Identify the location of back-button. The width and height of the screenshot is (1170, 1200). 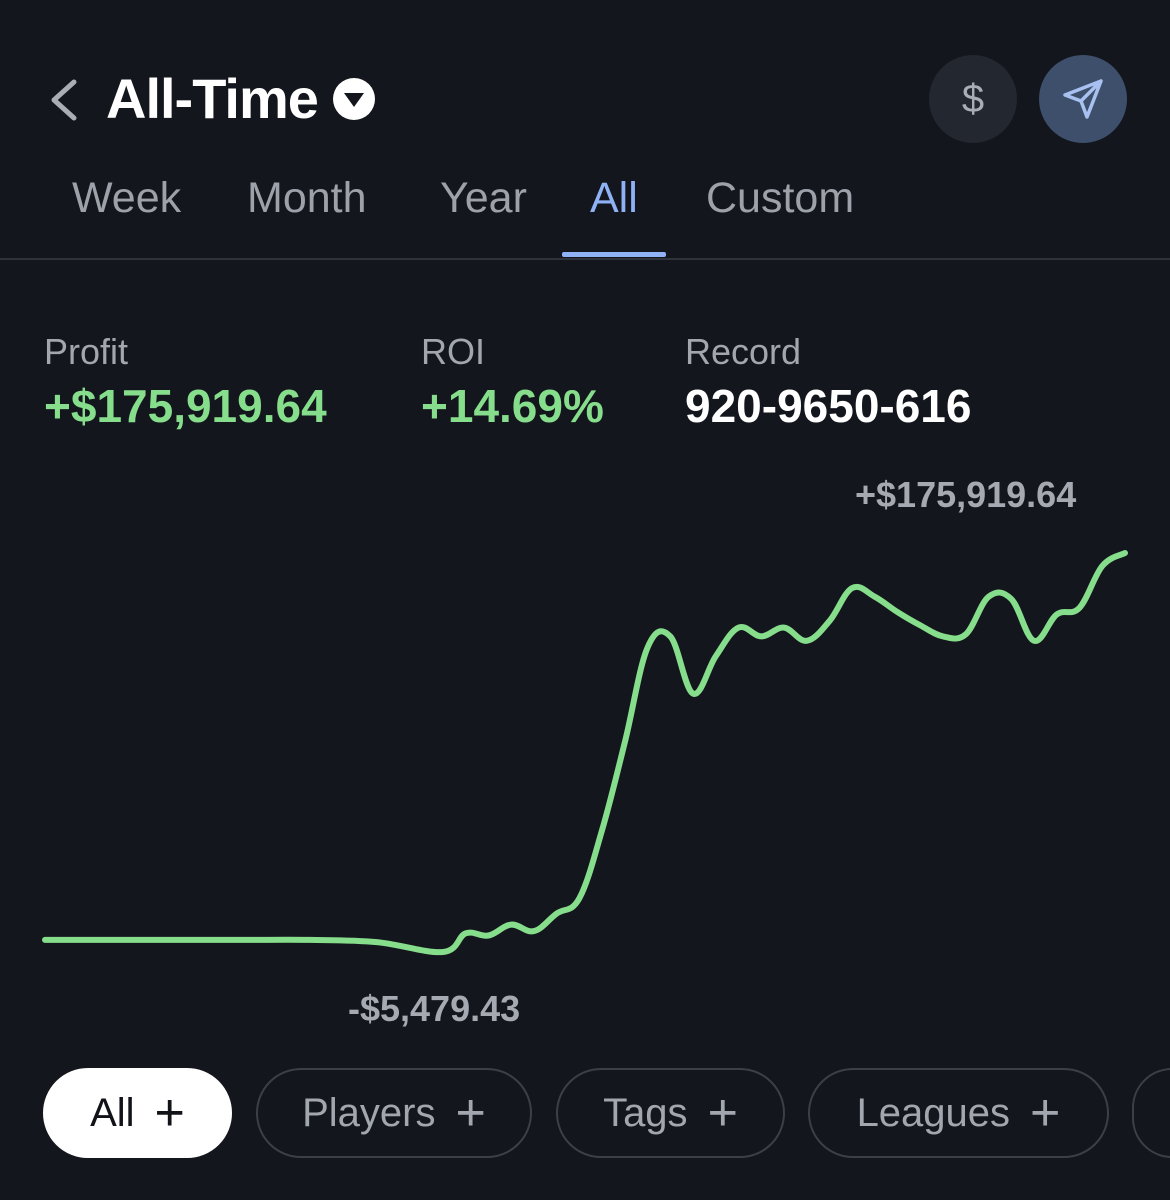
(65, 100).